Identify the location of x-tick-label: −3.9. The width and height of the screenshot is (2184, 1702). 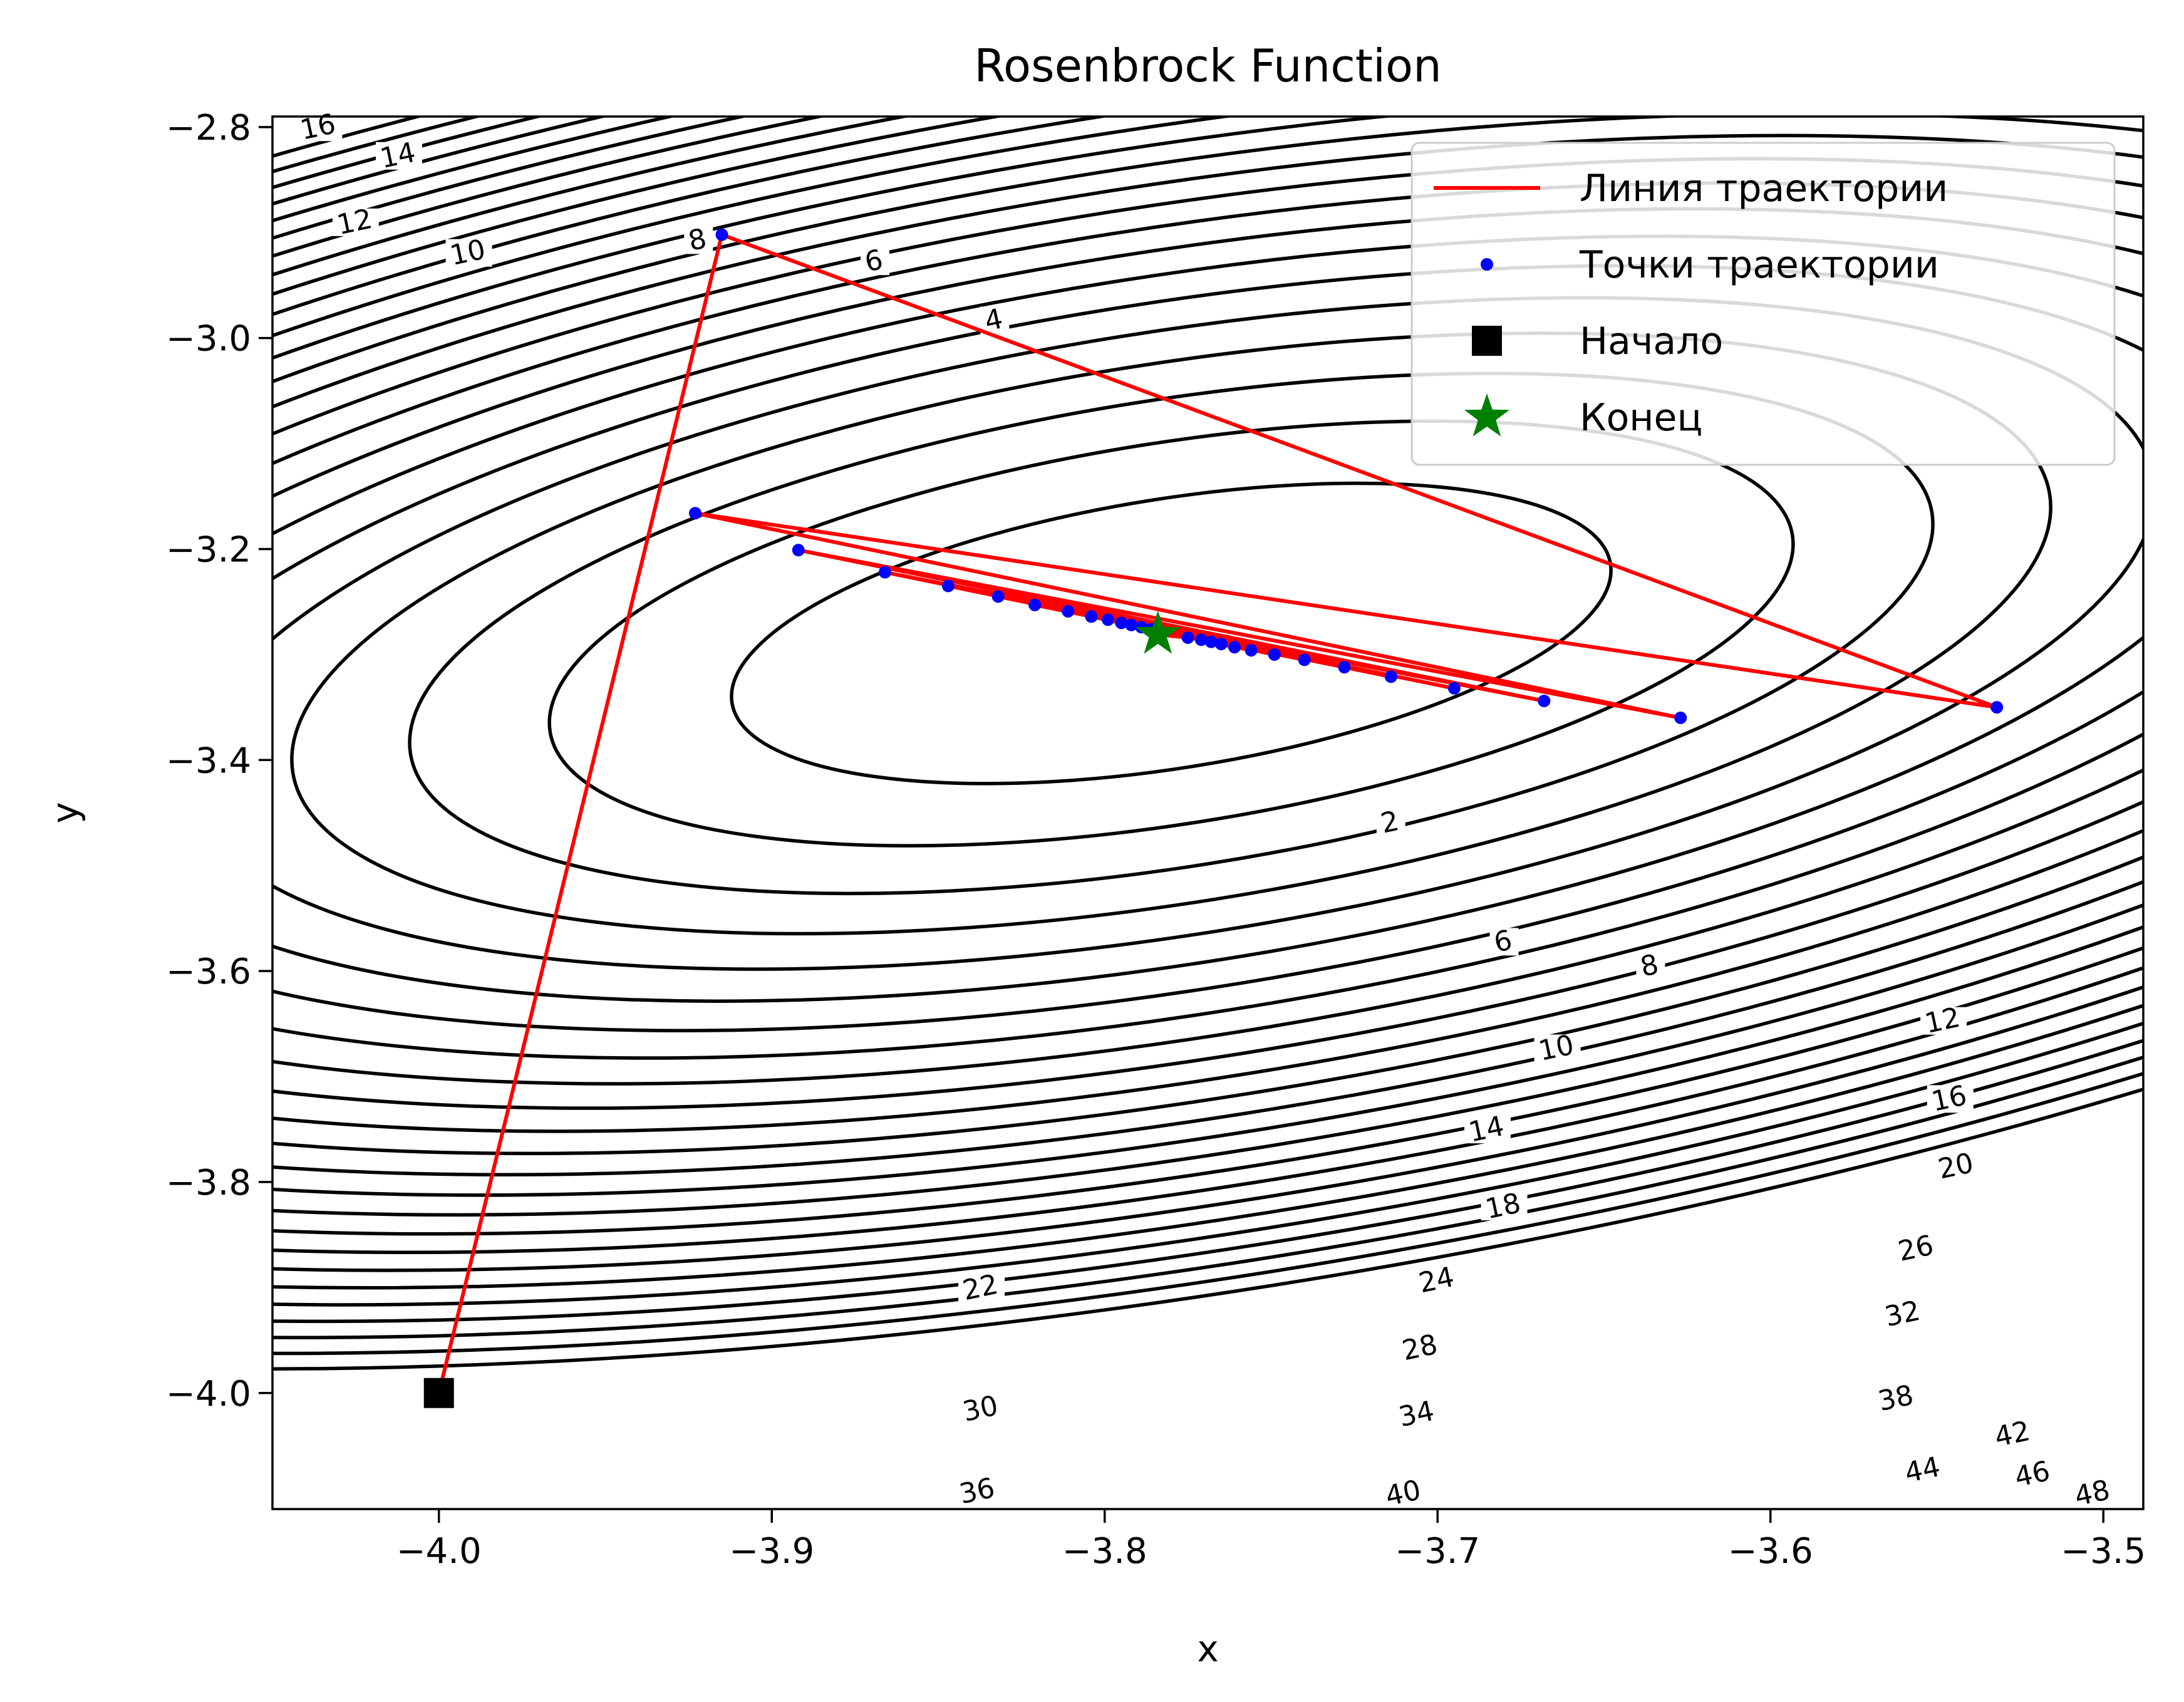
(772, 1551).